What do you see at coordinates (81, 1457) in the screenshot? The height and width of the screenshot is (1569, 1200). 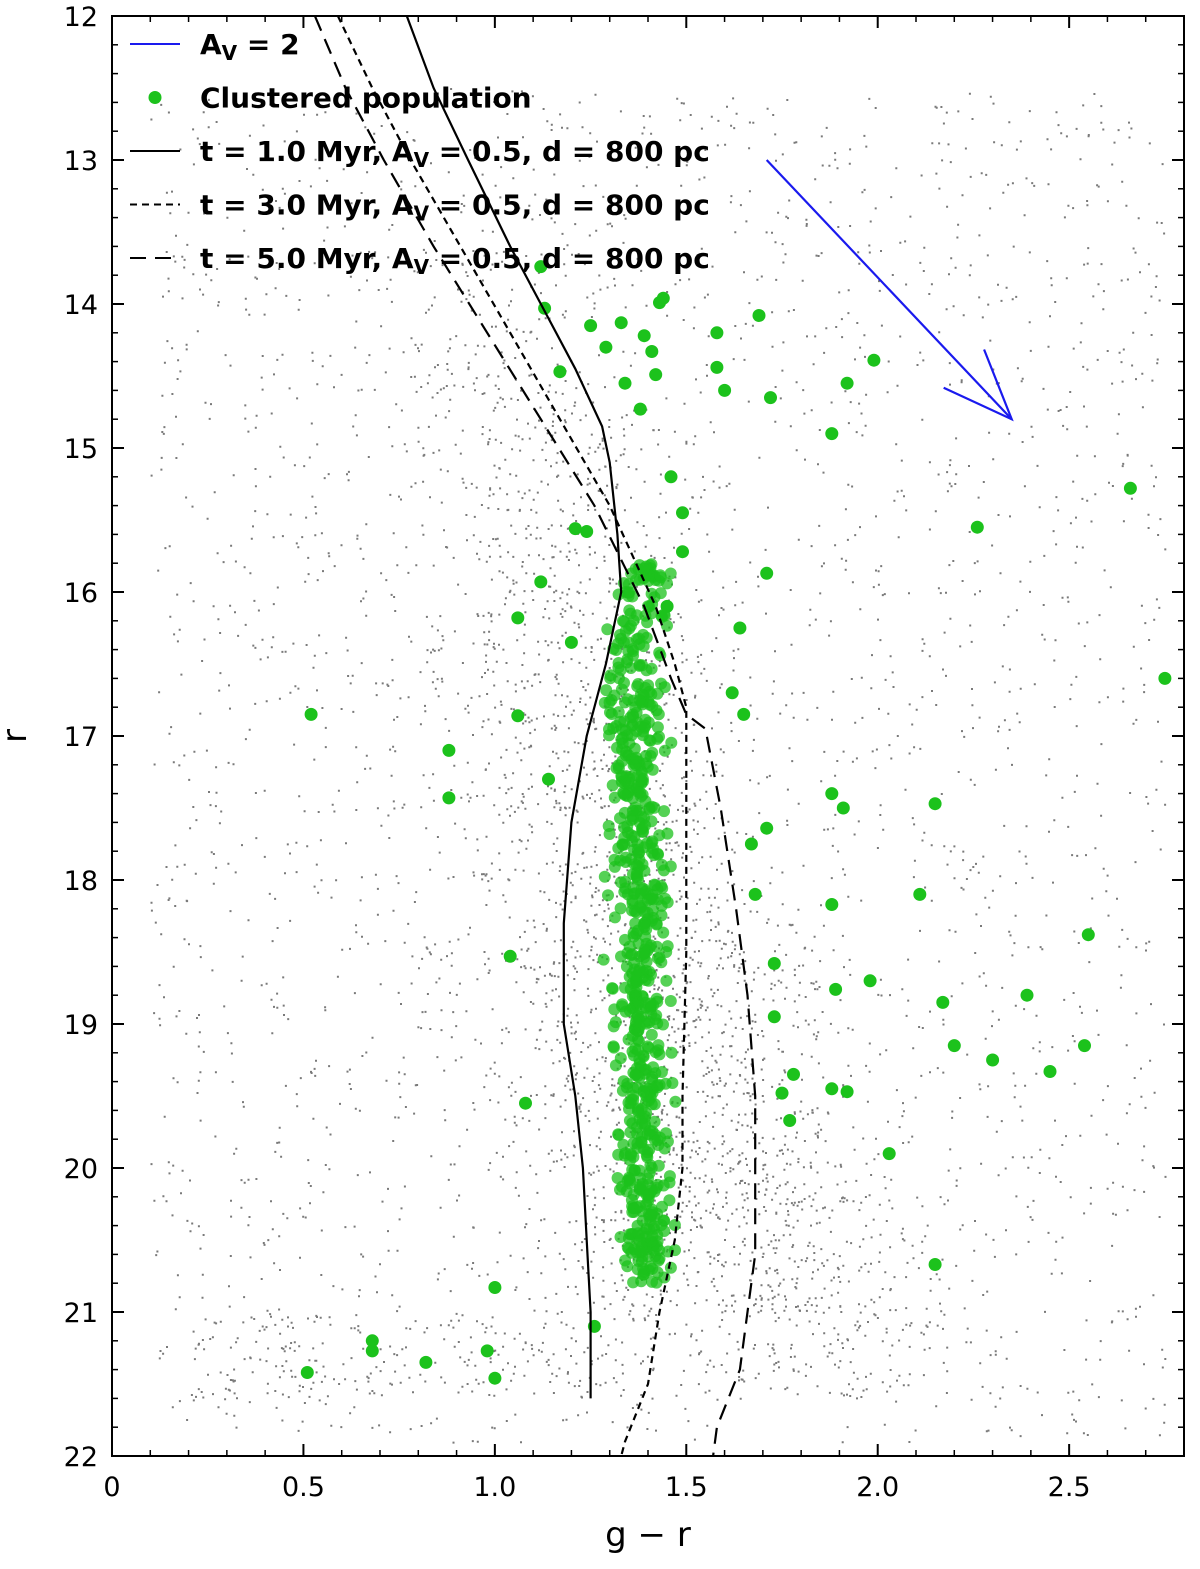 I see `y-tick-label: 22` at bounding box center [81, 1457].